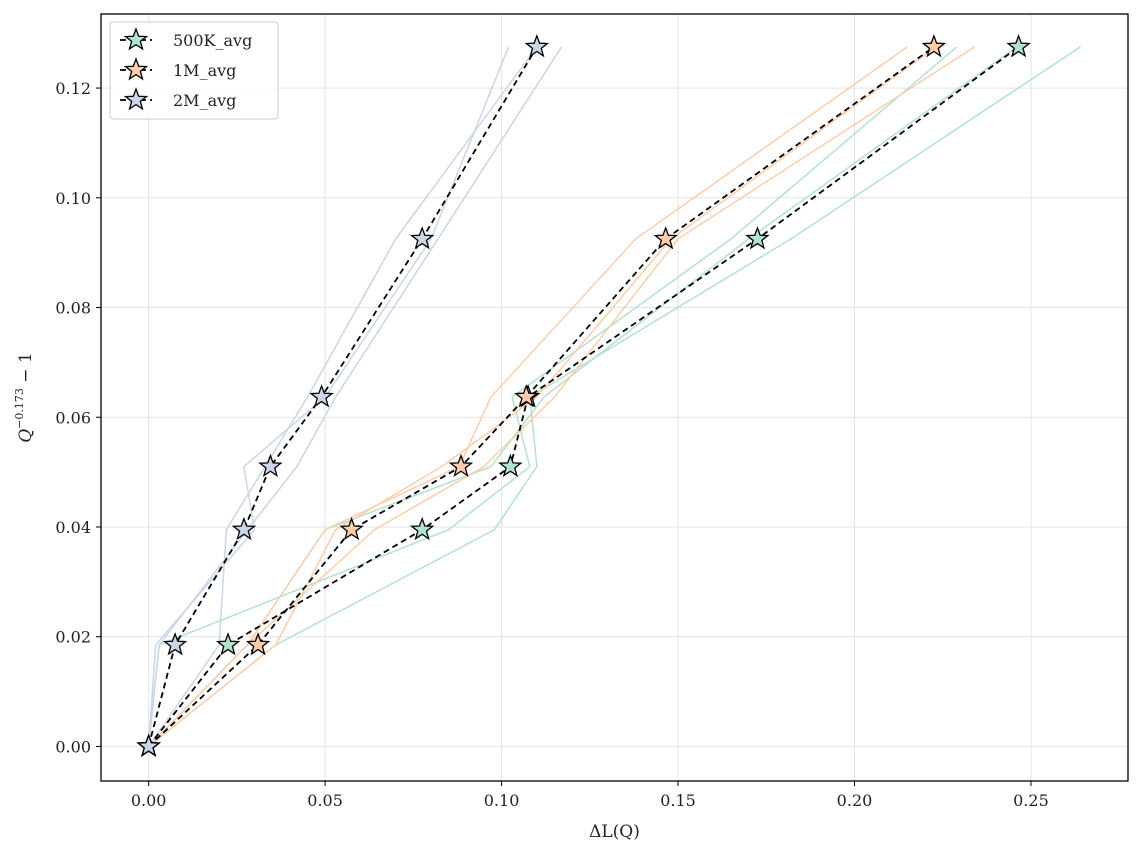 Image resolution: width=1142 pixels, height=861 pixels. What do you see at coordinates (1031, 800) in the screenshot?
I see `x-tick-label: 0.25` at bounding box center [1031, 800].